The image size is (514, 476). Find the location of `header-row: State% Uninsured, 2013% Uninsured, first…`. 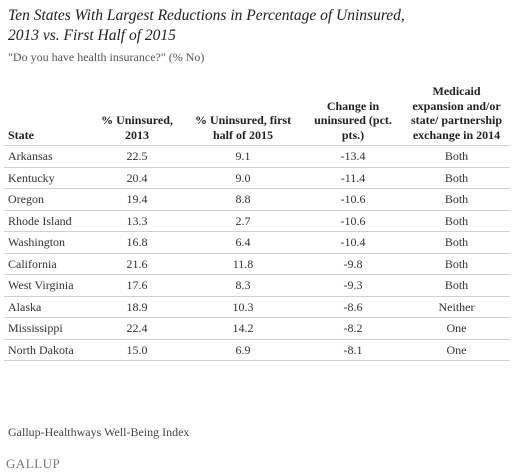

header-row: State% Uninsured, 2013% Uninsured, first… is located at coordinates (257, 114).